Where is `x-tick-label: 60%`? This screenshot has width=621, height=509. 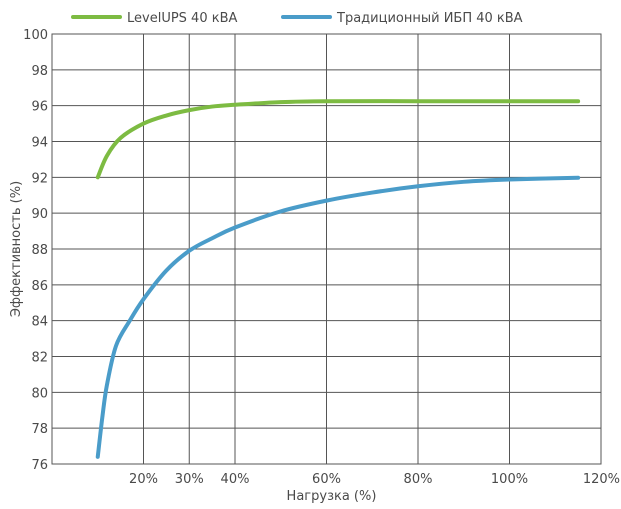 x-tick-label: 60% is located at coordinates (326, 479).